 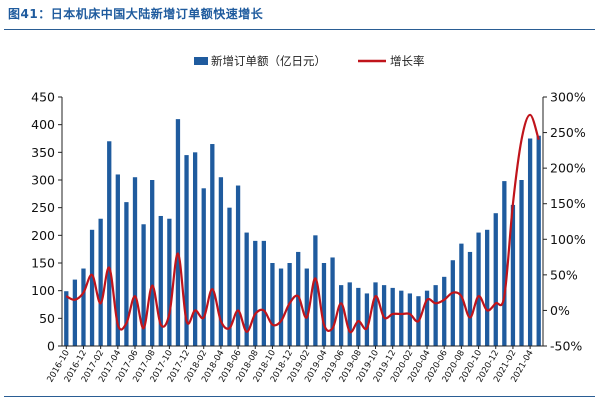 I want to click on figure-title: 图41：日本机床中国大陆新增订单额快速增长, so click(x=136, y=14).